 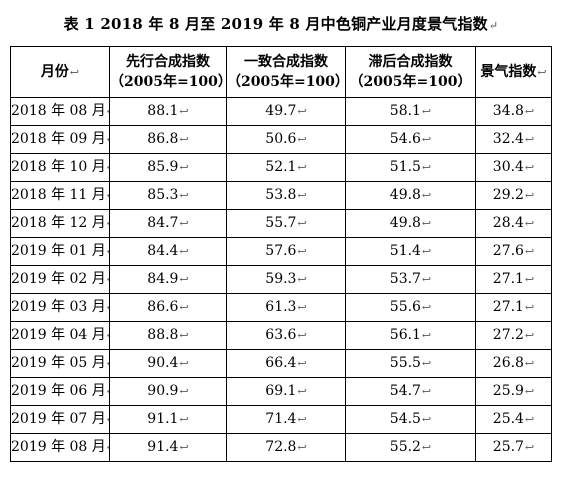 What do you see at coordinates (163, 111) in the screenshot?
I see `leading-value: 88.1` at bounding box center [163, 111].